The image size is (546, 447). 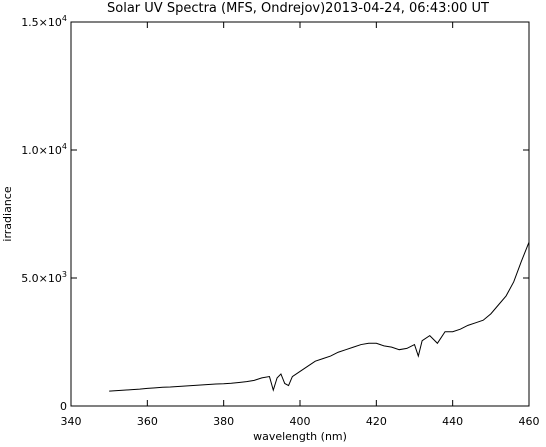 What do you see at coordinates (452, 421) in the screenshot?
I see `x-tick-label-440: 440` at bounding box center [452, 421].